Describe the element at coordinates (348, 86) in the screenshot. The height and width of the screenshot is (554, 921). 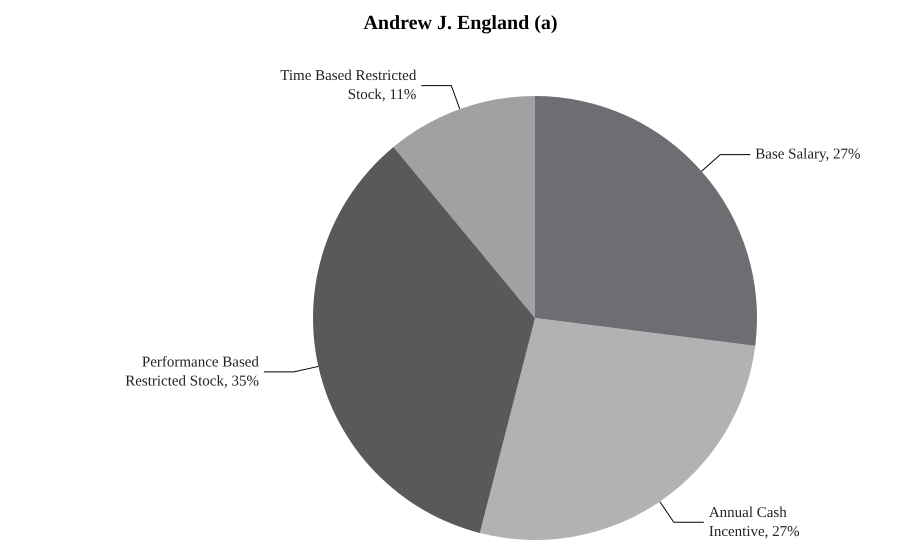
I see `slice-label: Time Based Restricted Stock, 11%` at that location.